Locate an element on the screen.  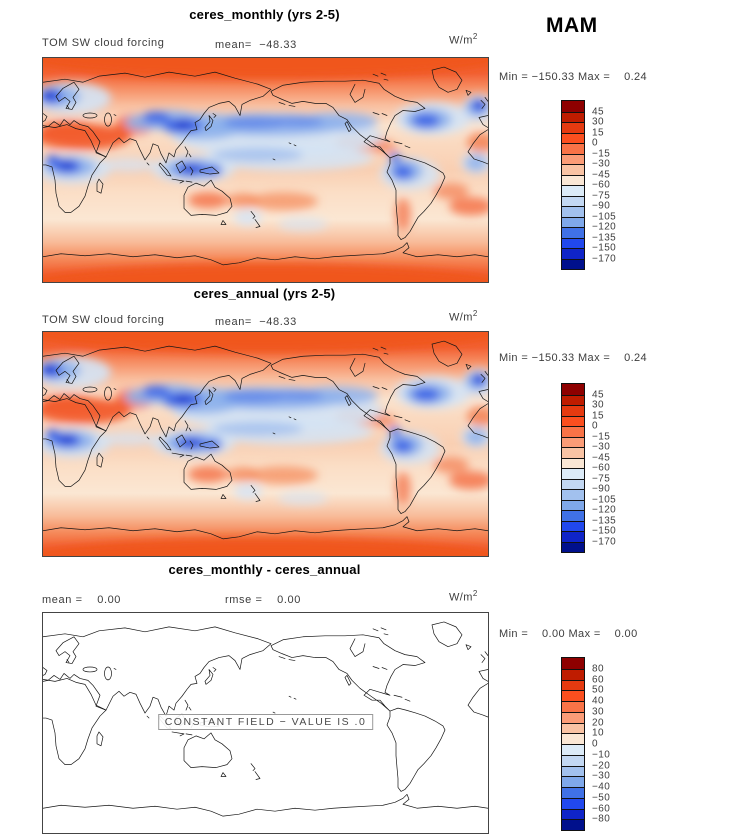
panel1-minmax-stats: Min = −150.33 Max = 0.24 is located at coordinates (573, 77).